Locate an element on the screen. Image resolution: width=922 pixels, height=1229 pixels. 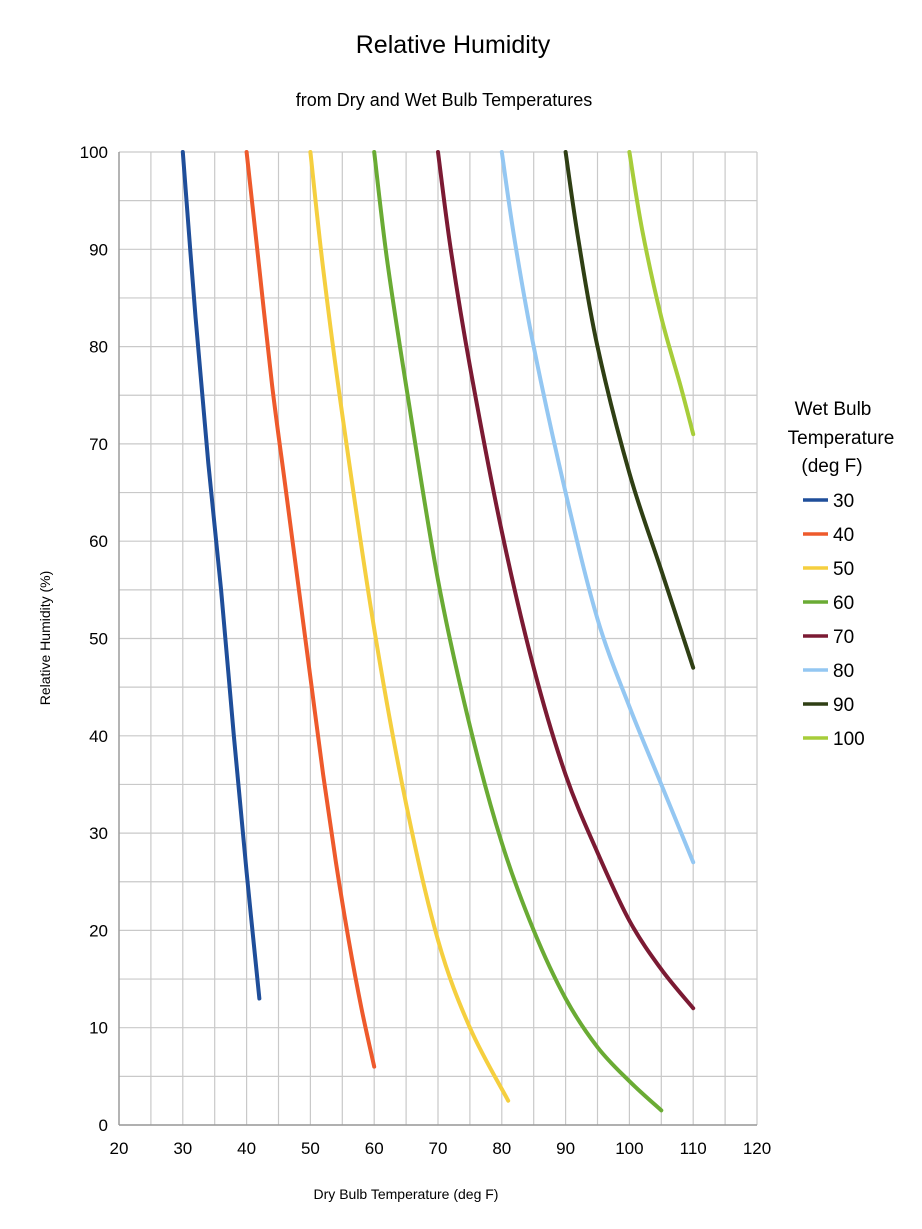
y-axis-label: Relative Humidity (%) is located at coordinates (45, 638).